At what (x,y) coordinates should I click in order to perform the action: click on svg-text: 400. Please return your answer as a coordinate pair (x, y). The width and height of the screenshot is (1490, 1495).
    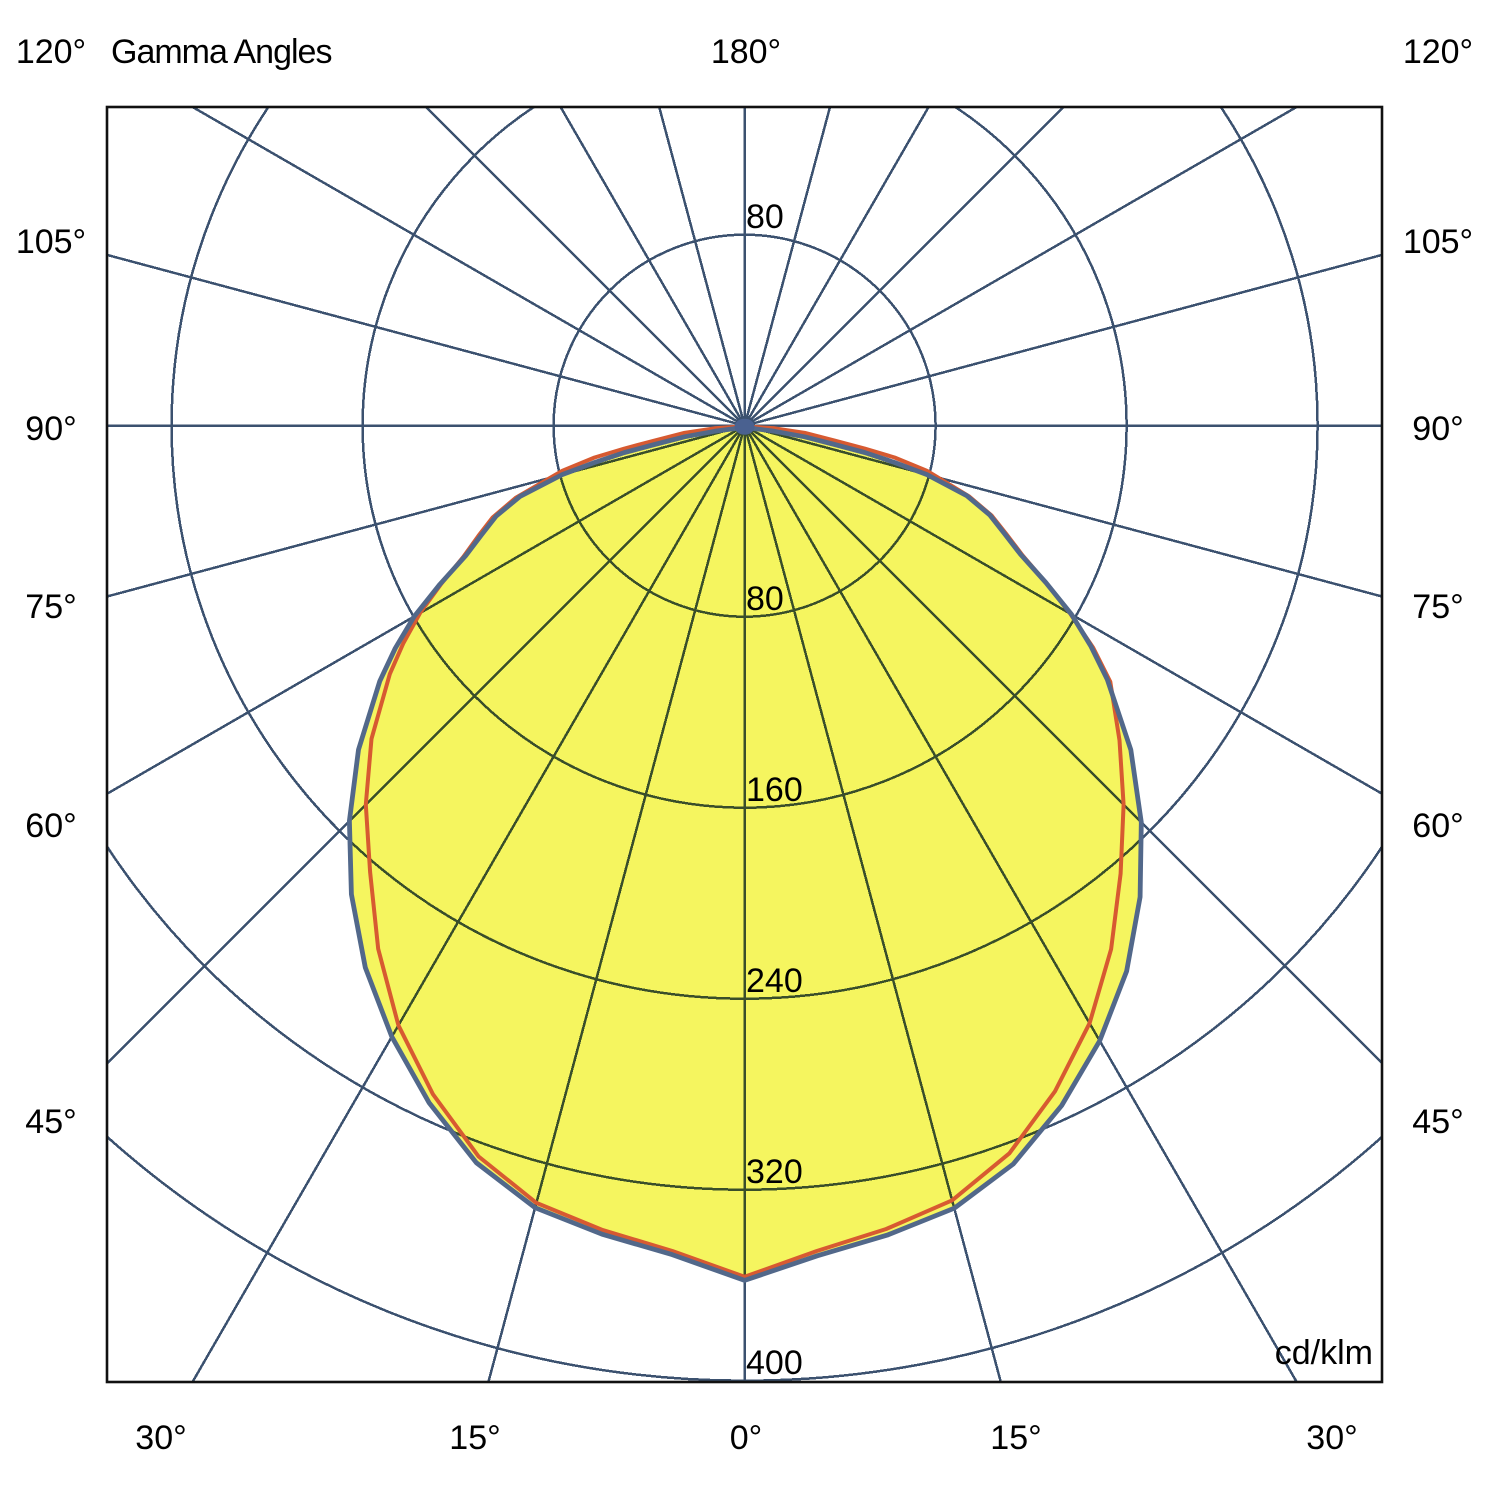
    Looking at the image, I should click on (774, 1363).